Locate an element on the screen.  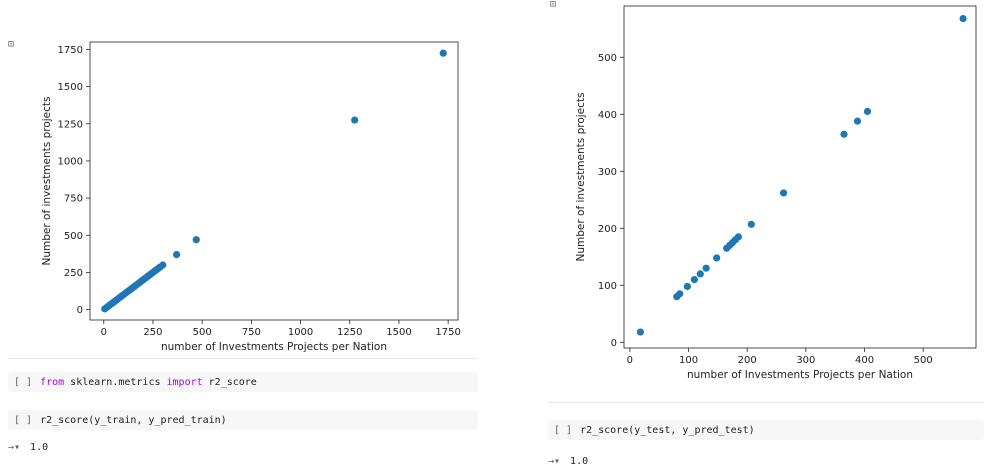
y-tick-label: 1750 is located at coordinates (70, 50).